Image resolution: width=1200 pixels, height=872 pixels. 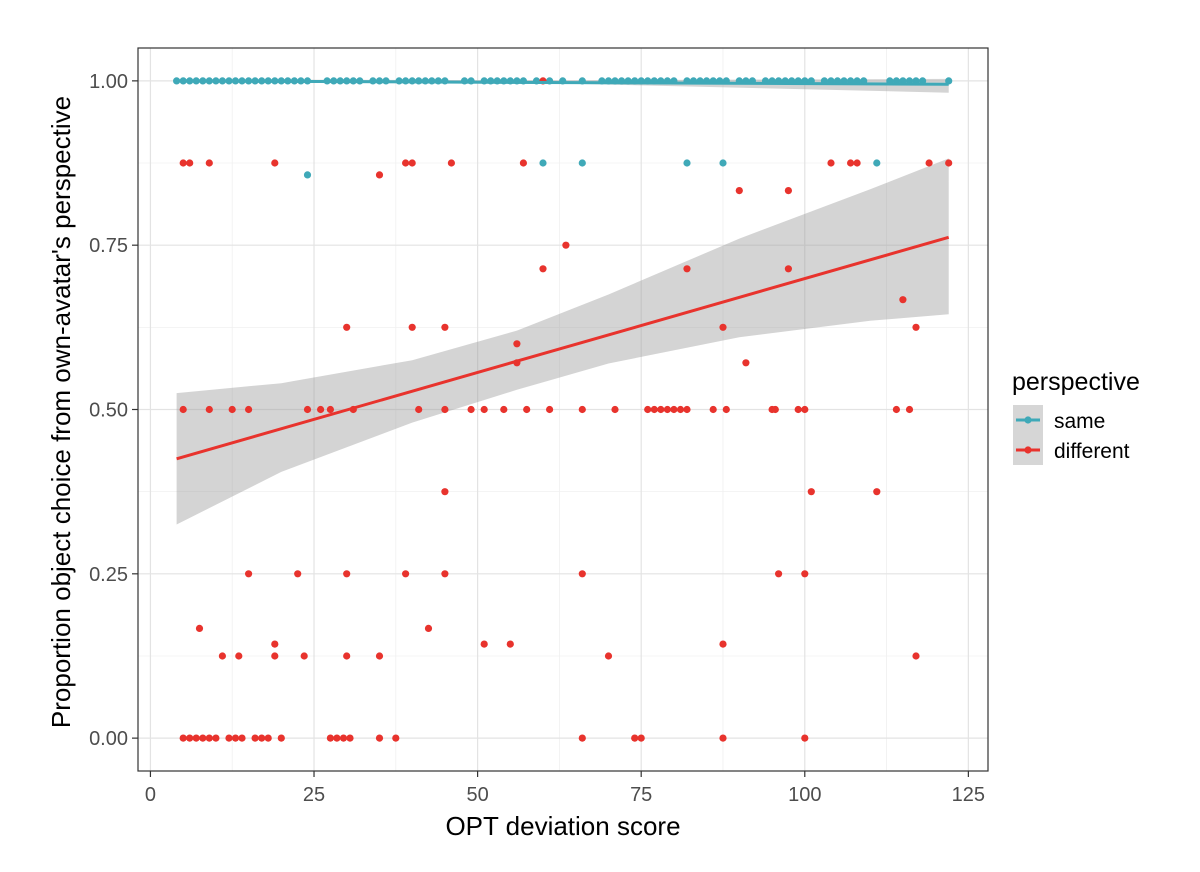 What do you see at coordinates (1079, 421) in the screenshot?
I see `legend-label-same: same` at bounding box center [1079, 421].